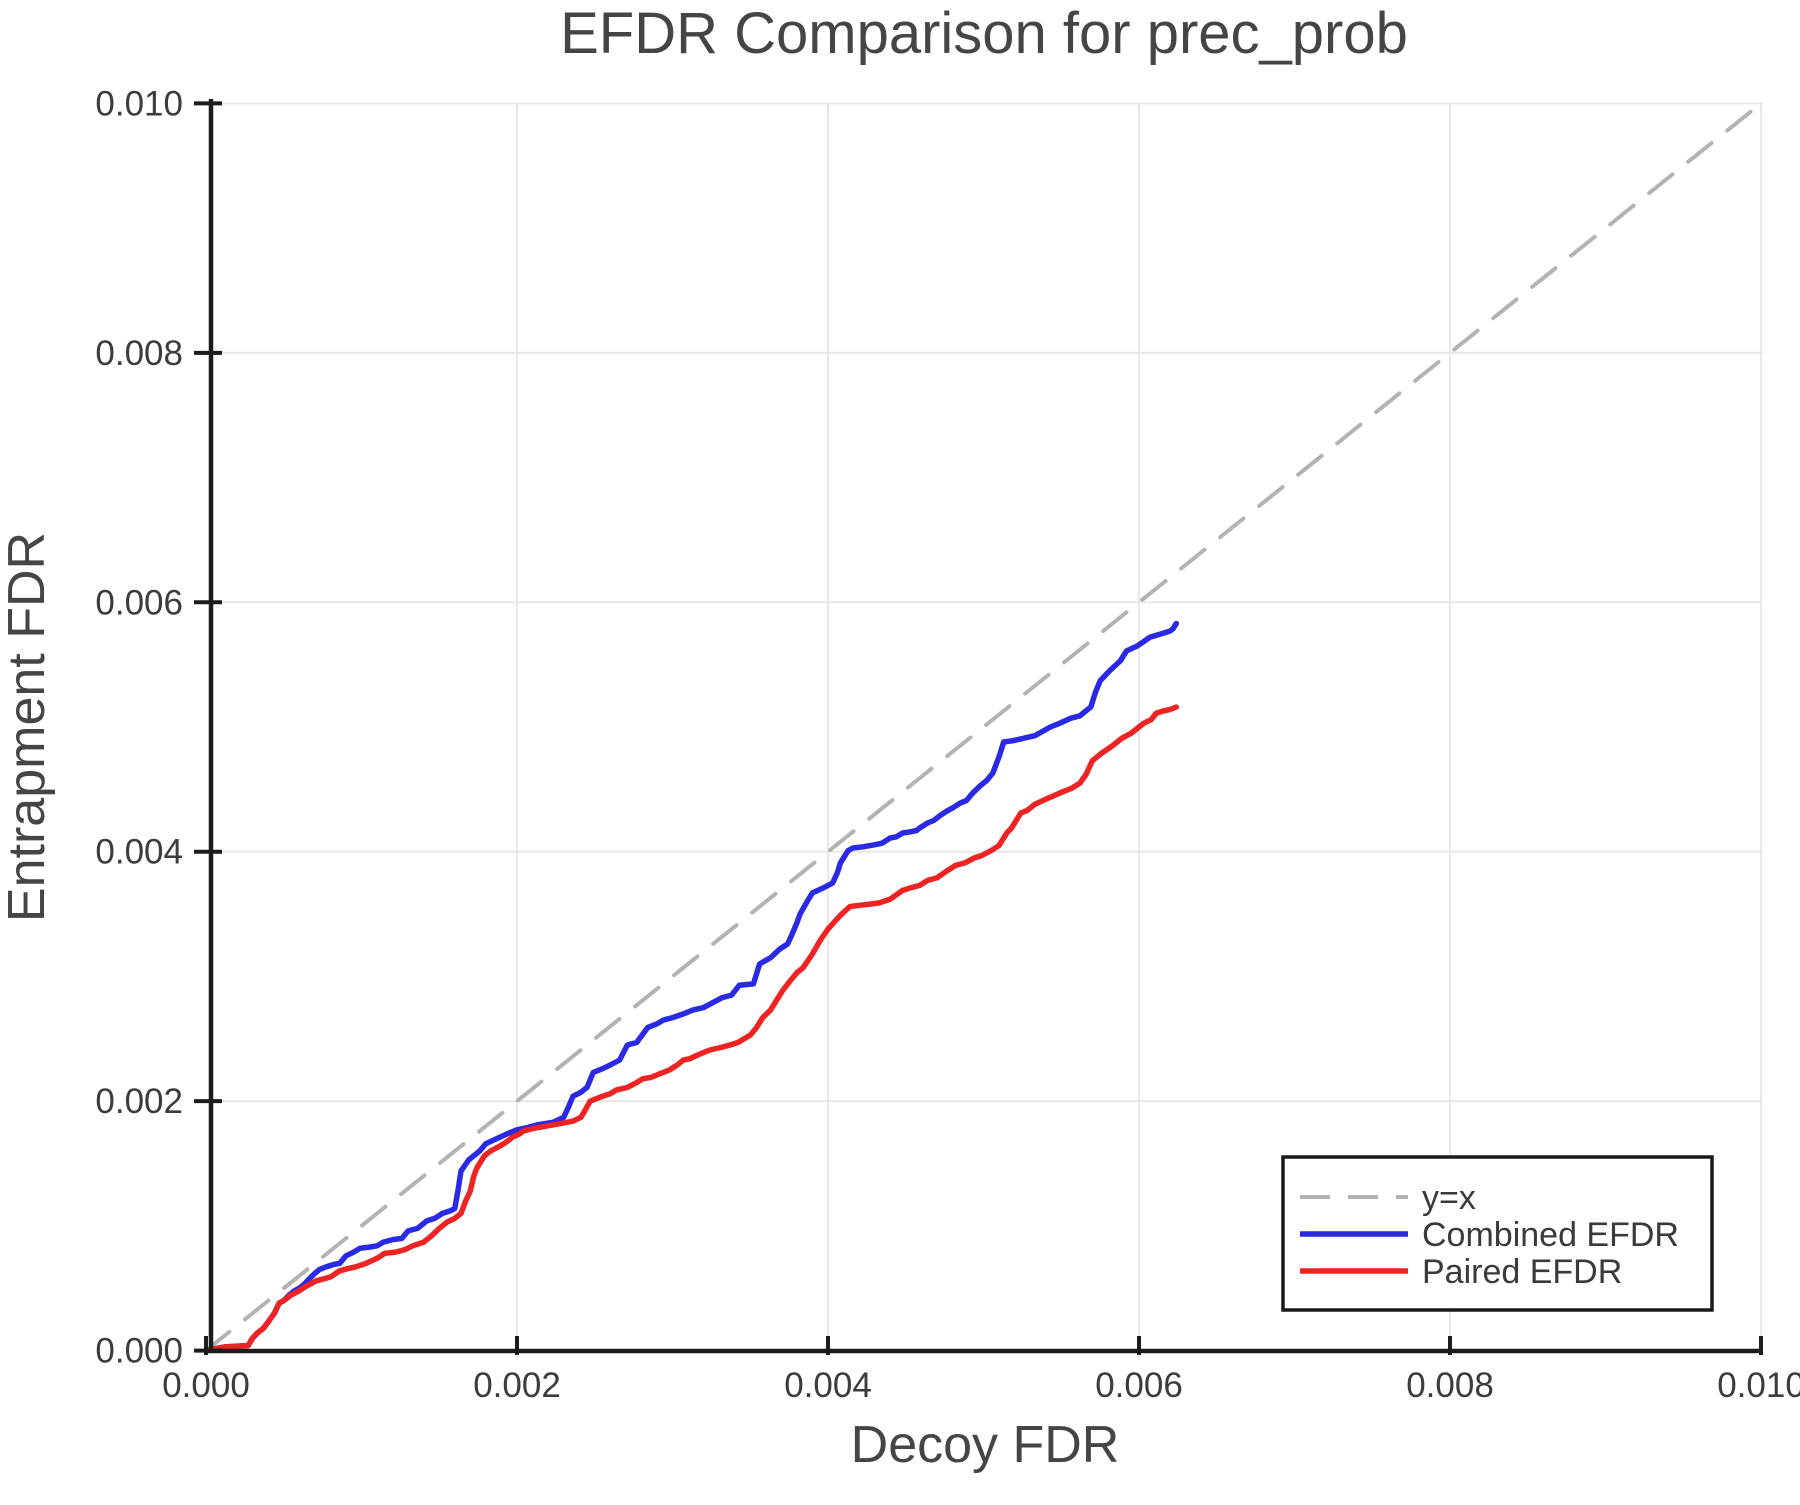  What do you see at coordinates (139, 353) in the screenshot?
I see `y-tick-label: 0.008` at bounding box center [139, 353].